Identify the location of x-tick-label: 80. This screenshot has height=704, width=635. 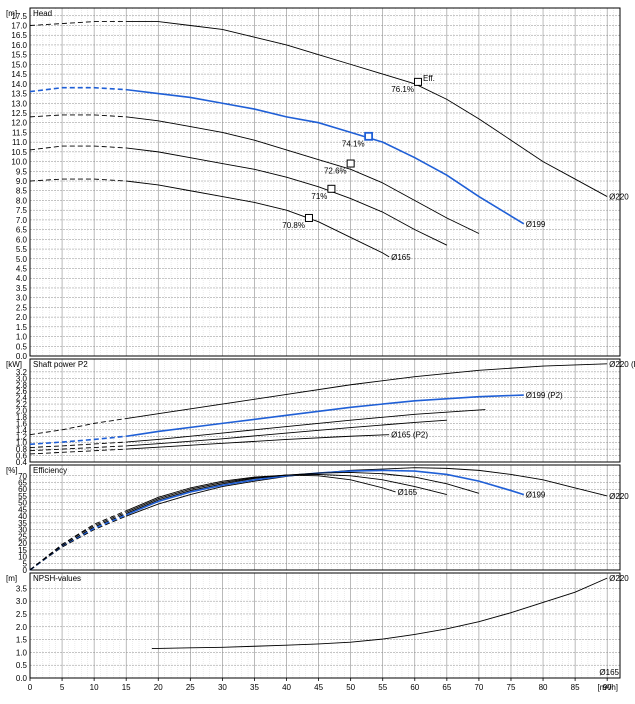
(543, 687).